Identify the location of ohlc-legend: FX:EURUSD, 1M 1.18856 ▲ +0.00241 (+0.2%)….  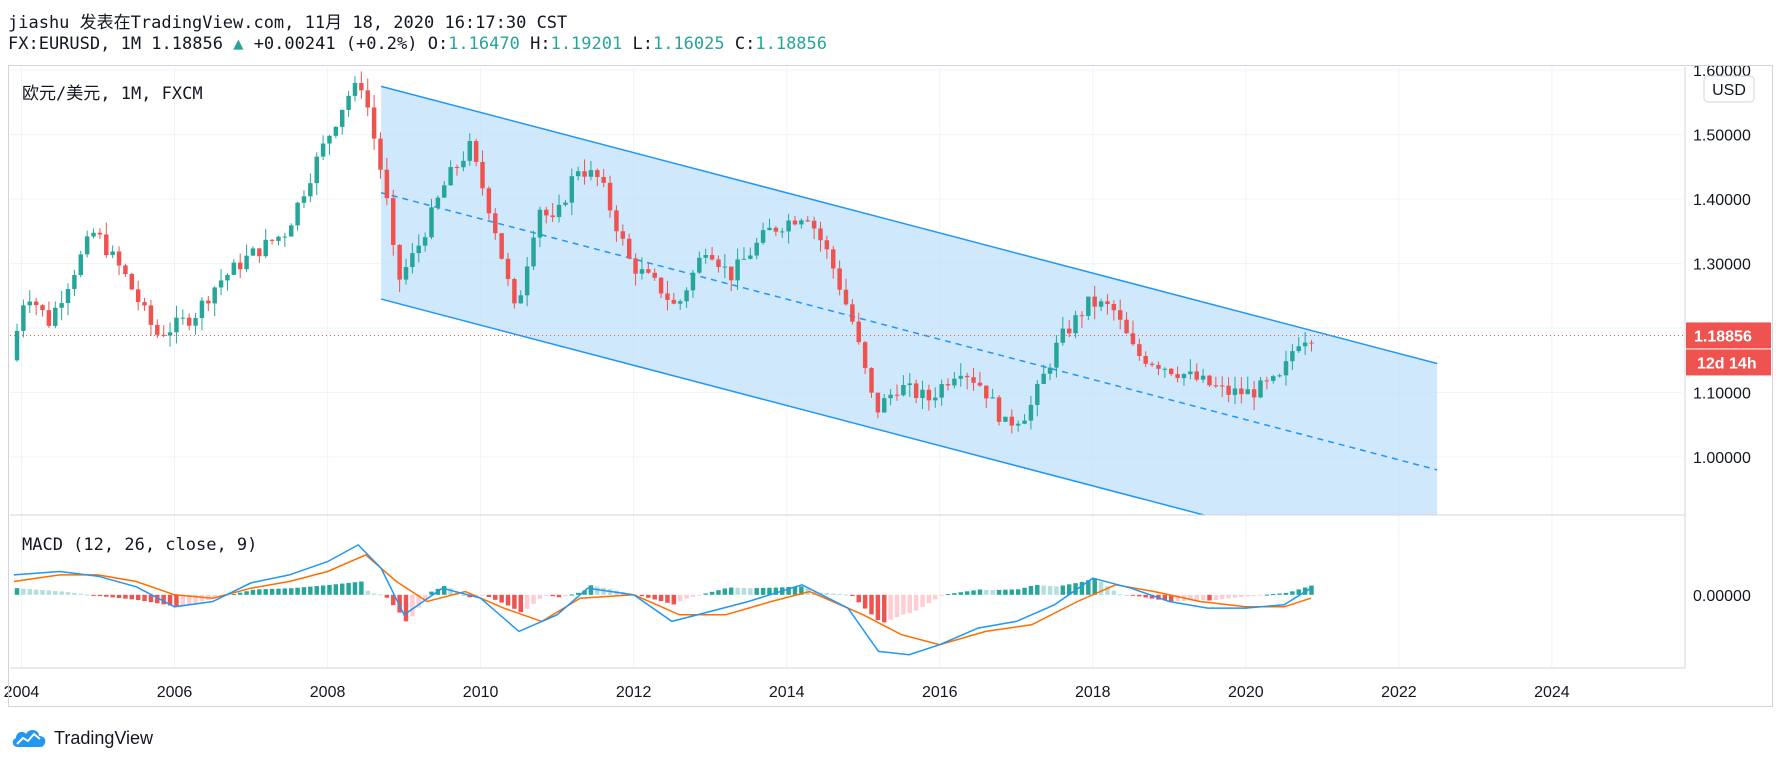
(417, 44).